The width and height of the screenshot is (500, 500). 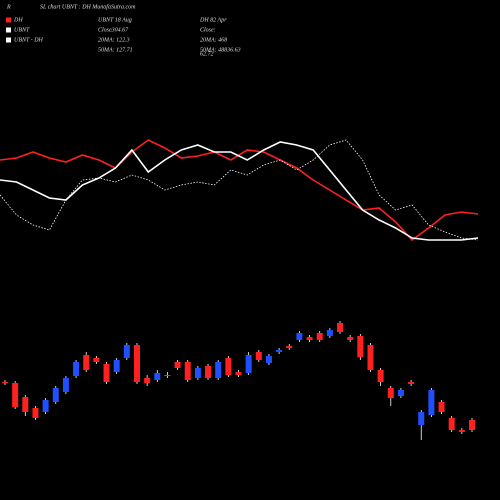 What do you see at coordinates (115, 50) in the screenshot?
I see `stat-text: 50MA: 127.71` at bounding box center [115, 50].